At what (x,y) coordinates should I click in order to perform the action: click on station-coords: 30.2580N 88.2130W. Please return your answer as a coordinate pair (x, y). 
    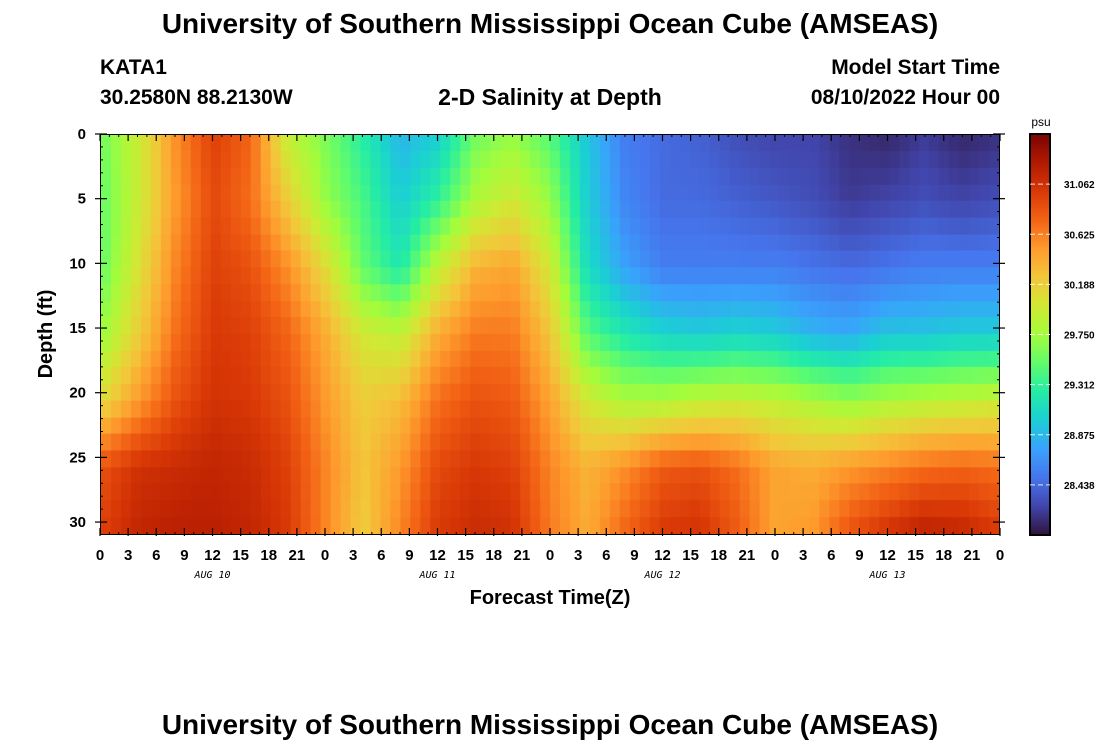
    Looking at the image, I should click on (196, 97).